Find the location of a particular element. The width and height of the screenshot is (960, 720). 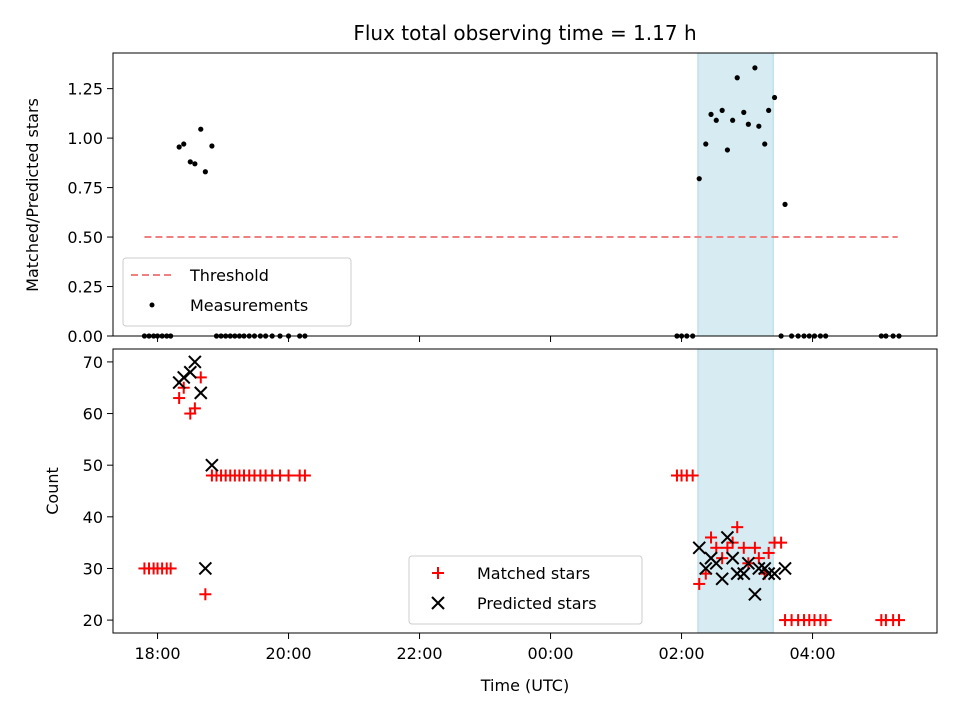

bottom-y-tick-label: 70 is located at coordinates (93, 362).